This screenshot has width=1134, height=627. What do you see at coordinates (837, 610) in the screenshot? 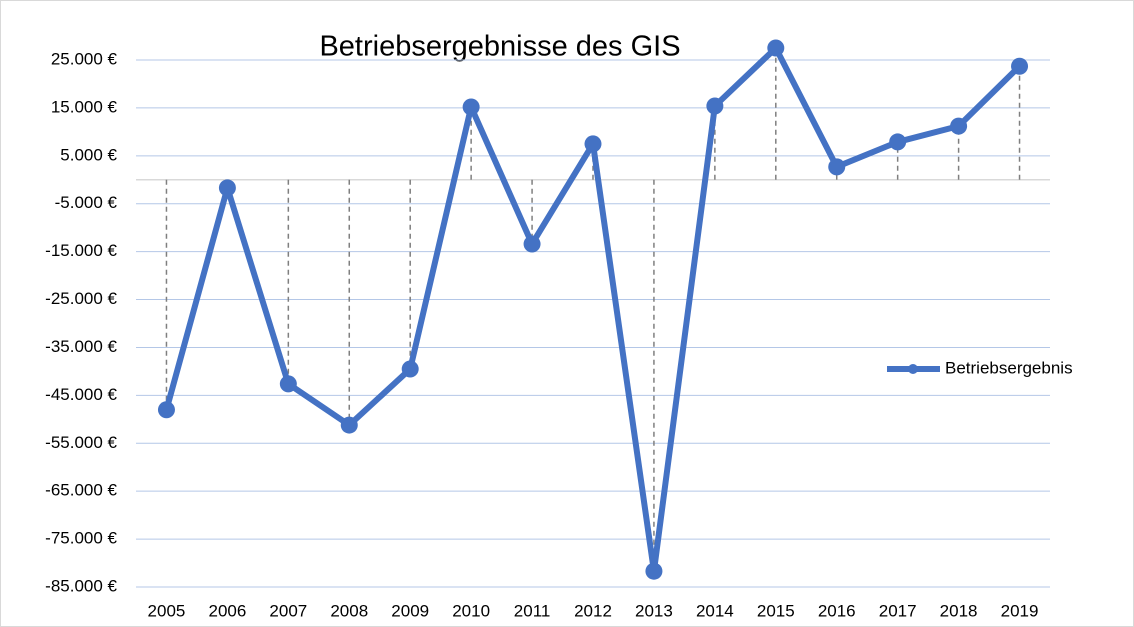
I see `x-tick-label: 2016` at bounding box center [837, 610].